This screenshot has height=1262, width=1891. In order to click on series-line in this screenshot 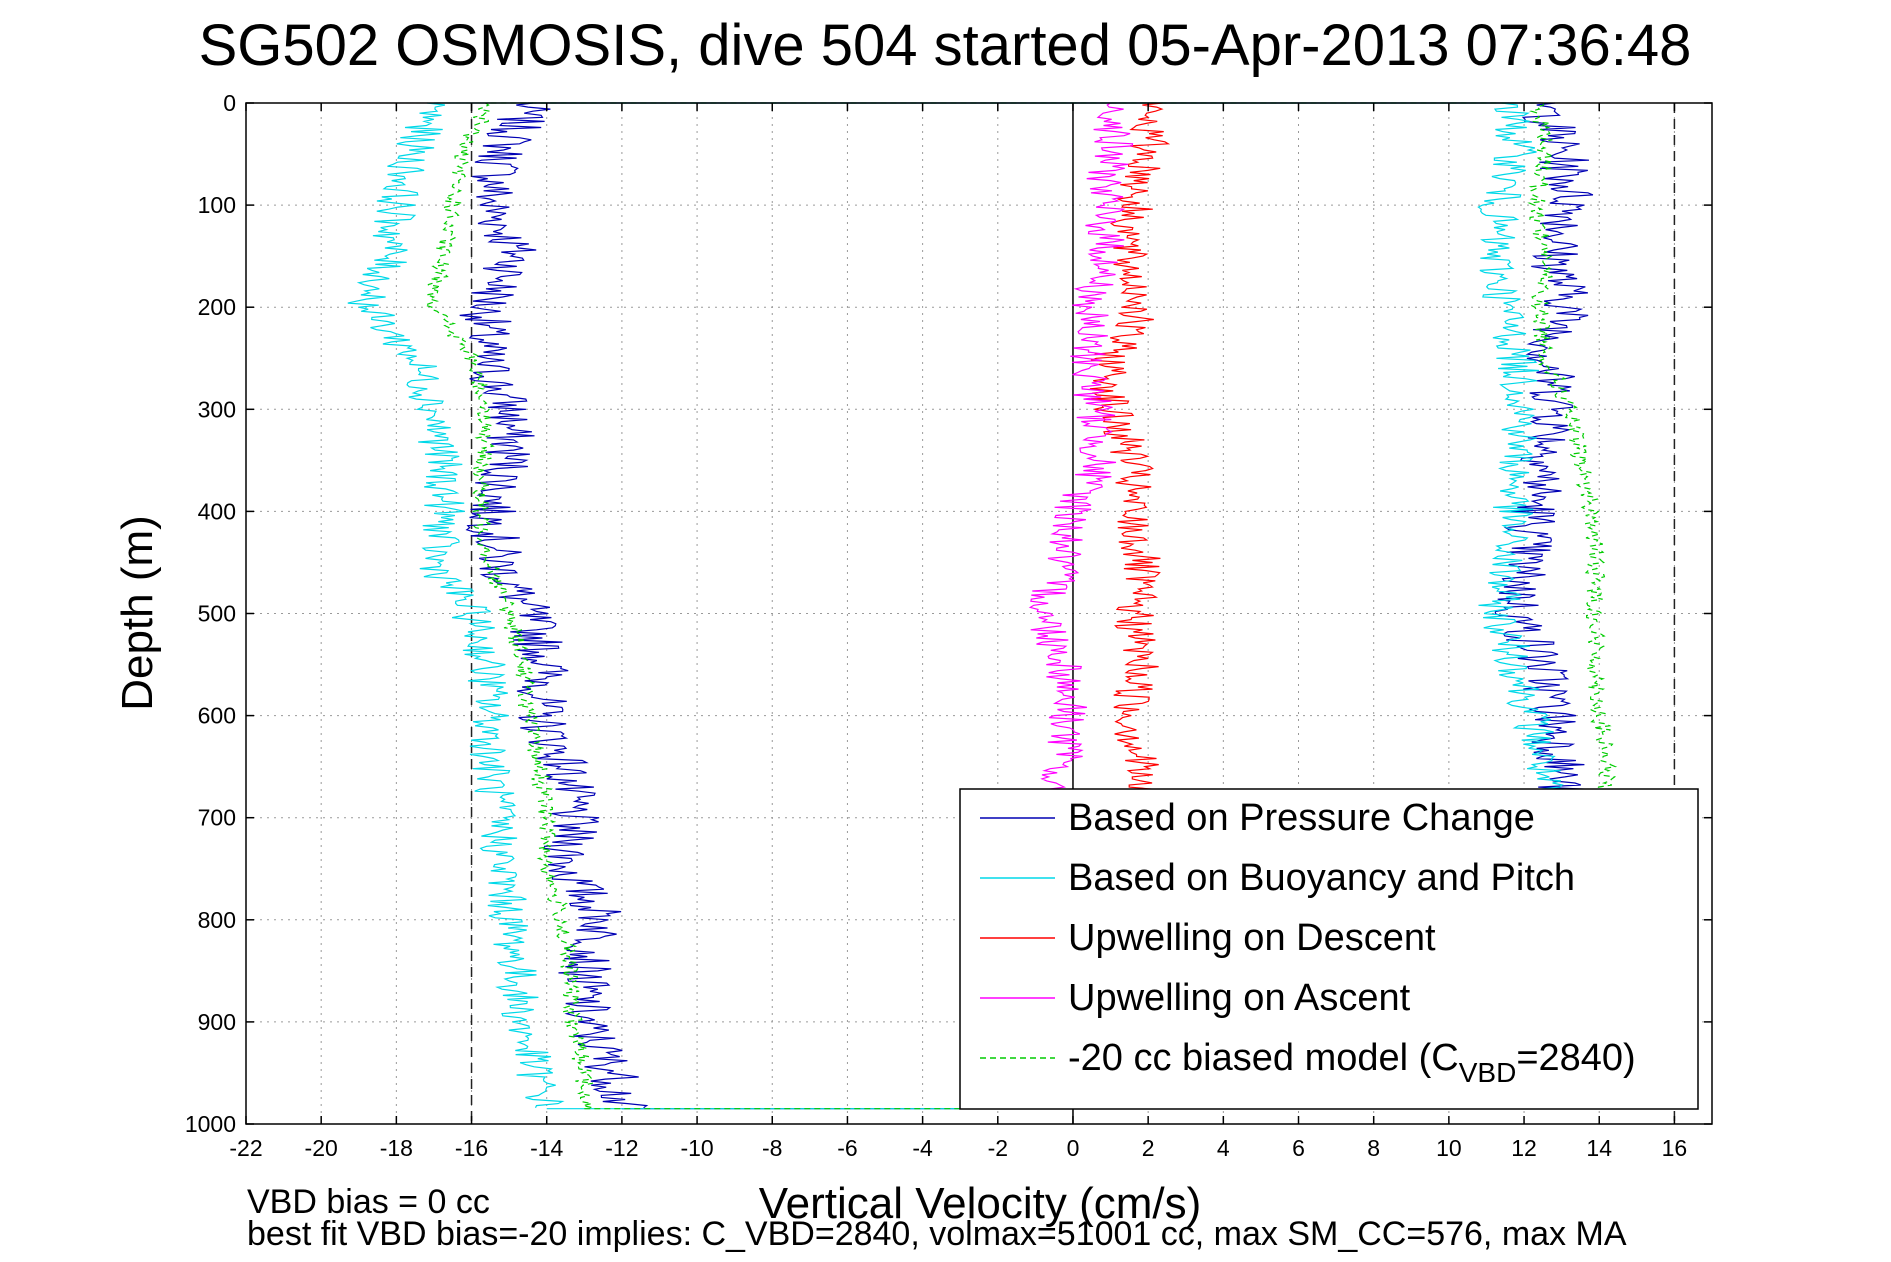, I will do `click(1079, 450)`.